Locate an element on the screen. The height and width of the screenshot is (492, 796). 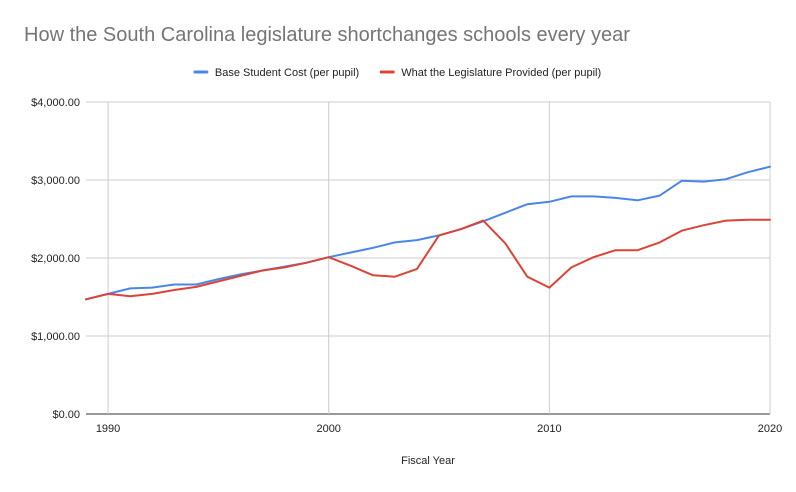
y-tick-label: $4,000.00 is located at coordinates (55, 103).